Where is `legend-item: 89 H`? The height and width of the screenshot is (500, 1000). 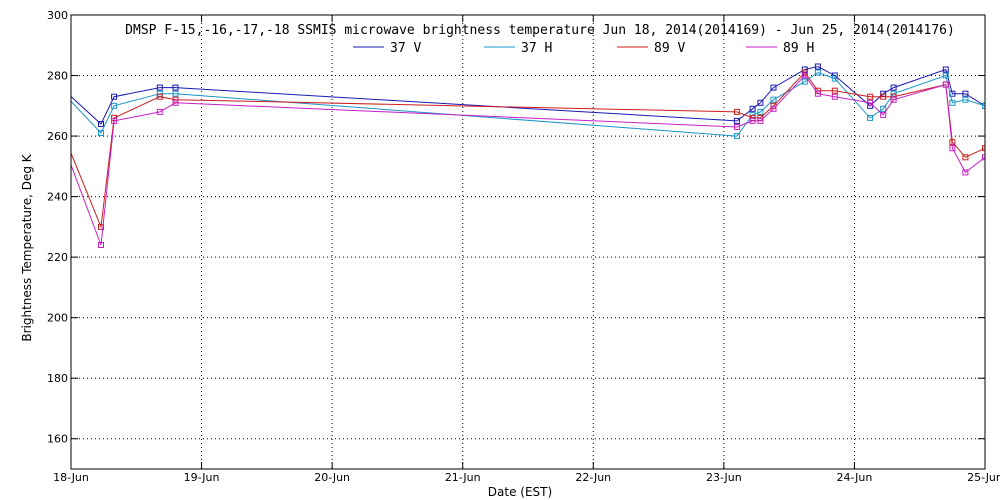 legend-item: 89 H is located at coordinates (780, 48).